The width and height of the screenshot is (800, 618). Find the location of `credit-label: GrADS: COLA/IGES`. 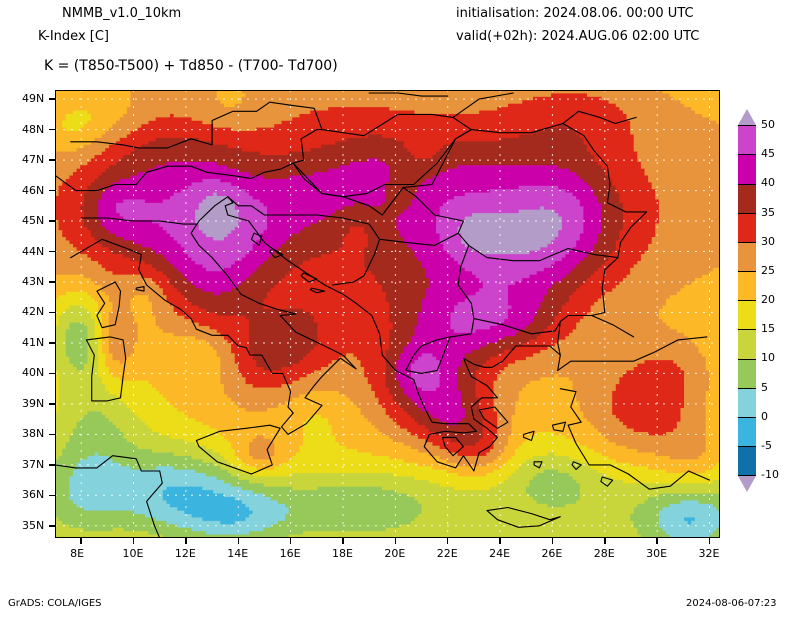

credit-label: GrADS: COLA/IGES is located at coordinates (55, 603).